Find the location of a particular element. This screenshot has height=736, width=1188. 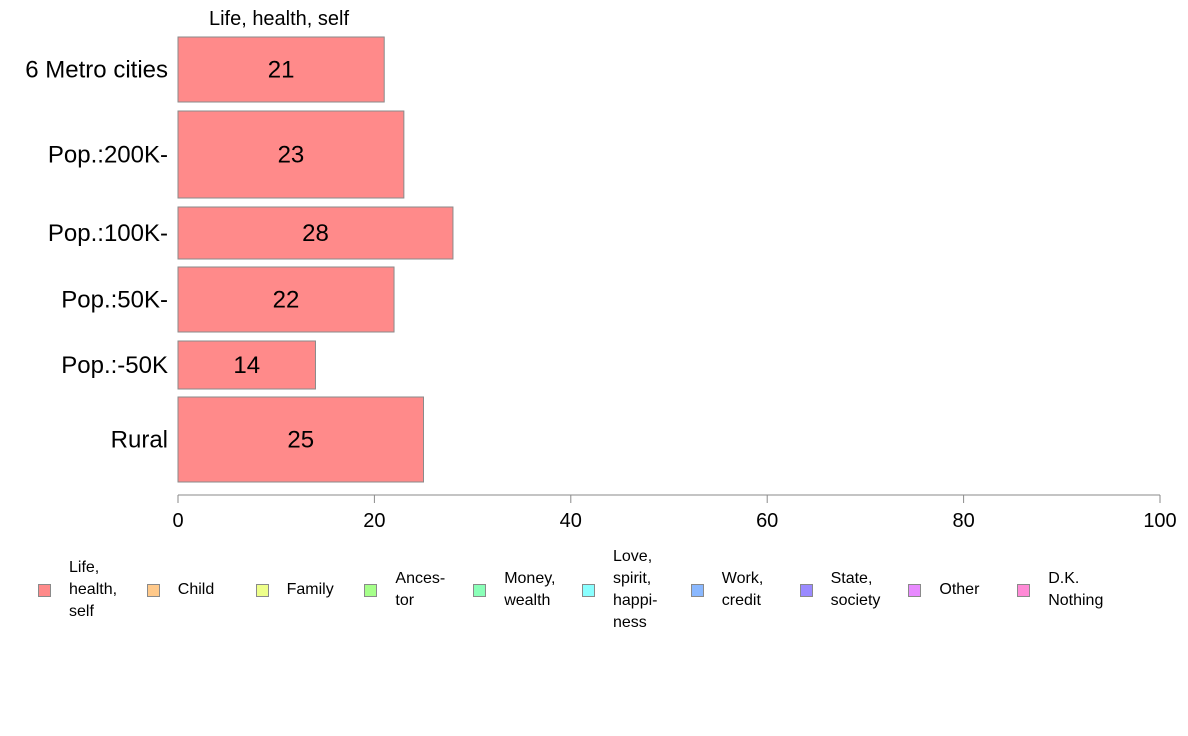

legend-item: Family is located at coordinates (314, 590).